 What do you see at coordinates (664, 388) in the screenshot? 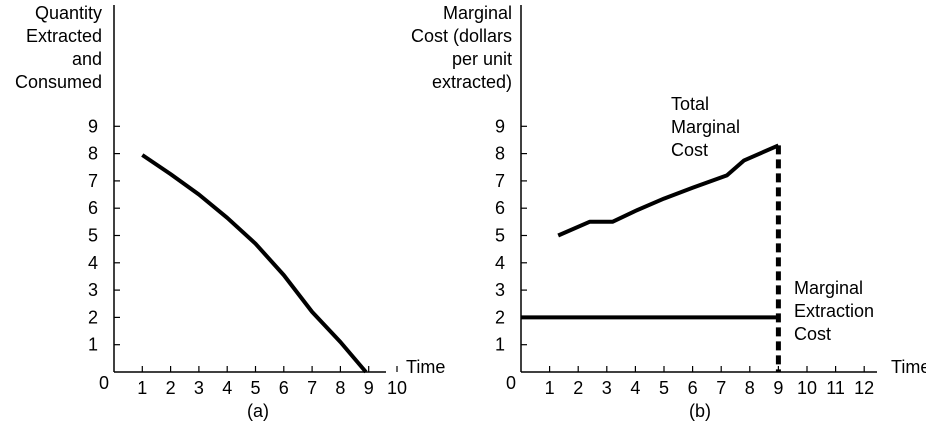
I see `panel-b-x-tick-label: 5` at bounding box center [664, 388].